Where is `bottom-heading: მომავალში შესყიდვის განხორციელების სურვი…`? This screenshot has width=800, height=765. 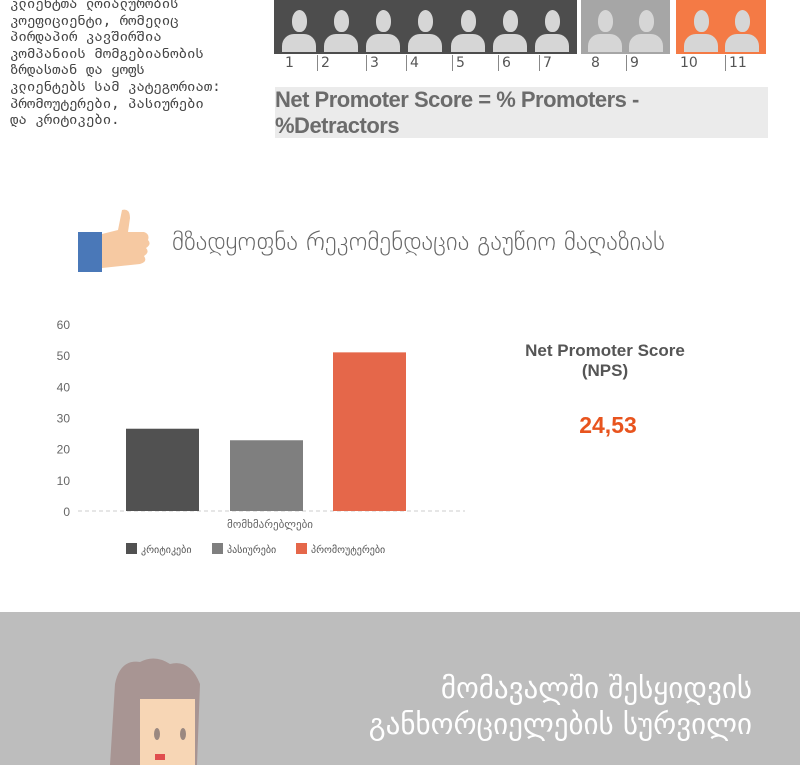
bottom-heading: მომავალში შესყიდვის განხორციელების სურვი… is located at coordinates (560, 706).